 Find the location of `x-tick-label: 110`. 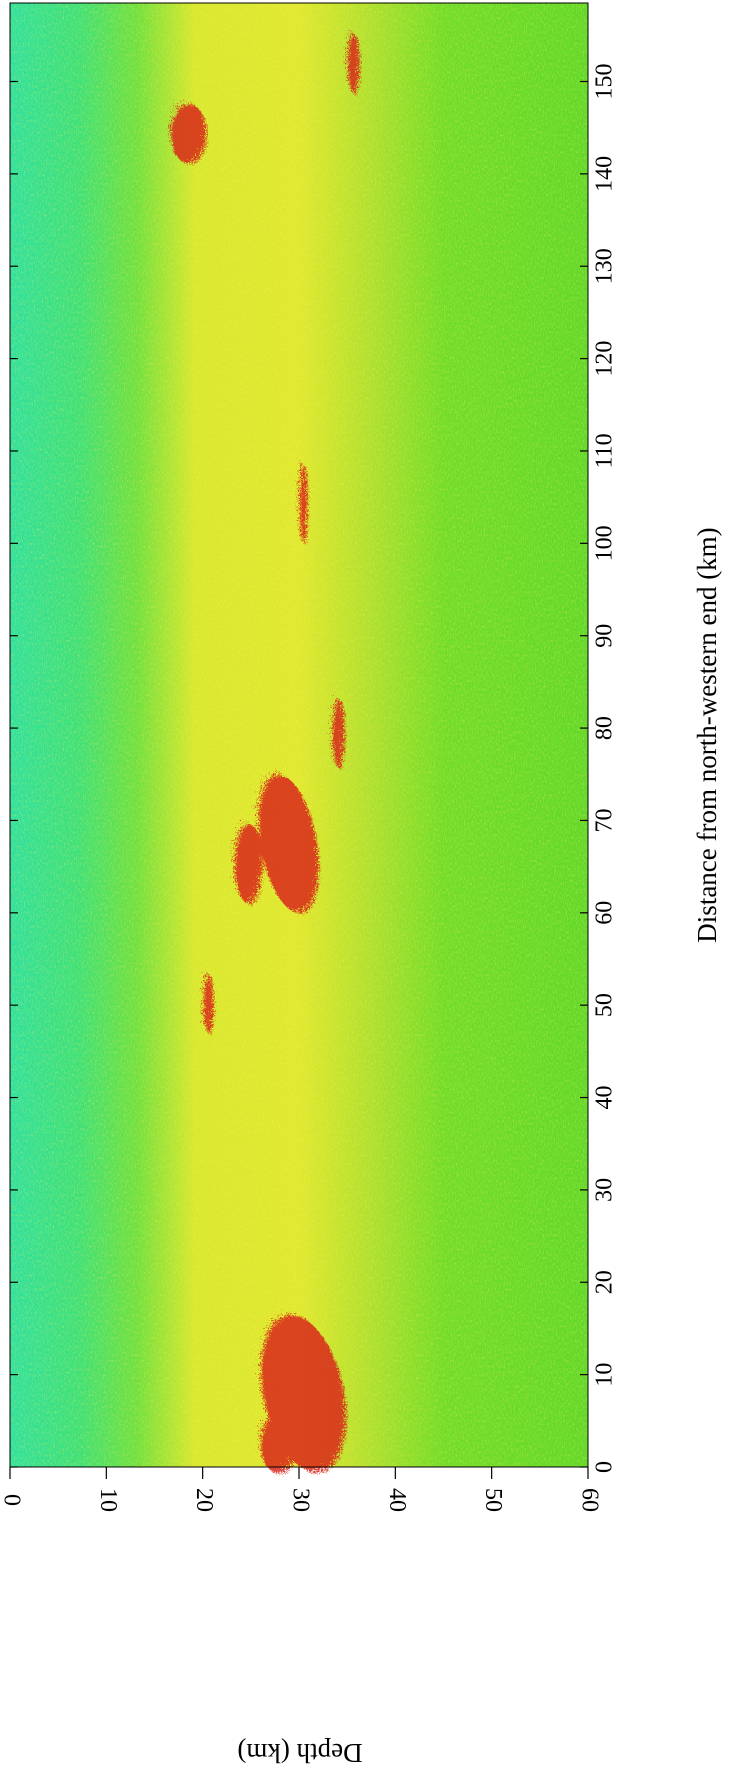

x-tick-label: 110 is located at coordinates (605, 450).